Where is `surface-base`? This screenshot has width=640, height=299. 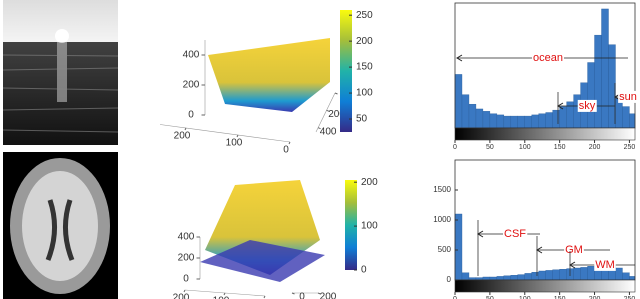 surface-base is located at coordinates (262, 261).